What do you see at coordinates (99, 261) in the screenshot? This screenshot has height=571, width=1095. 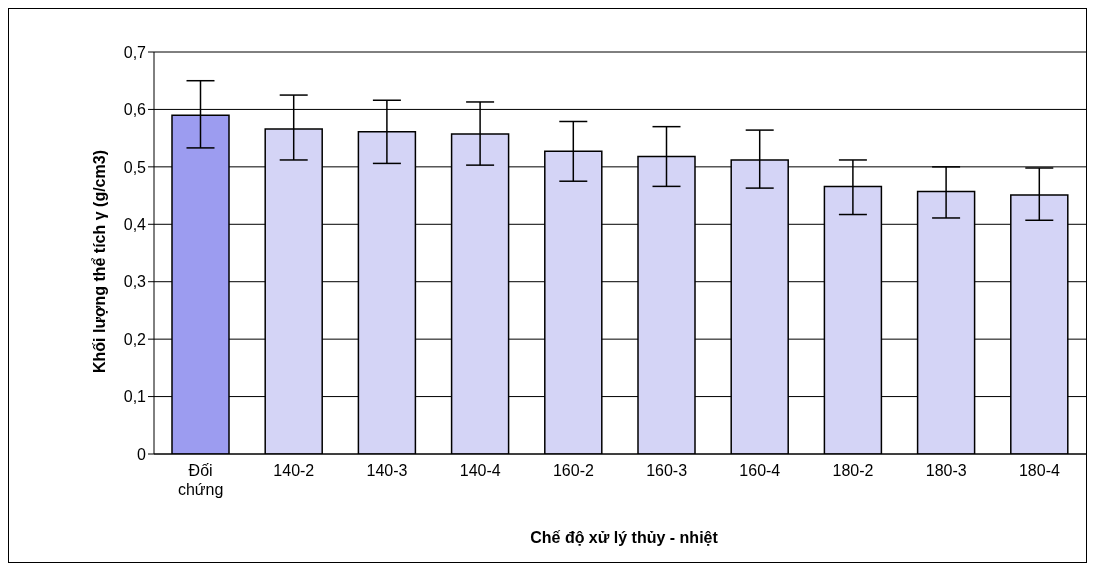 I see `y-axis-title: Khối lượng thể tích γ (g/cm3)` at bounding box center [99, 261].